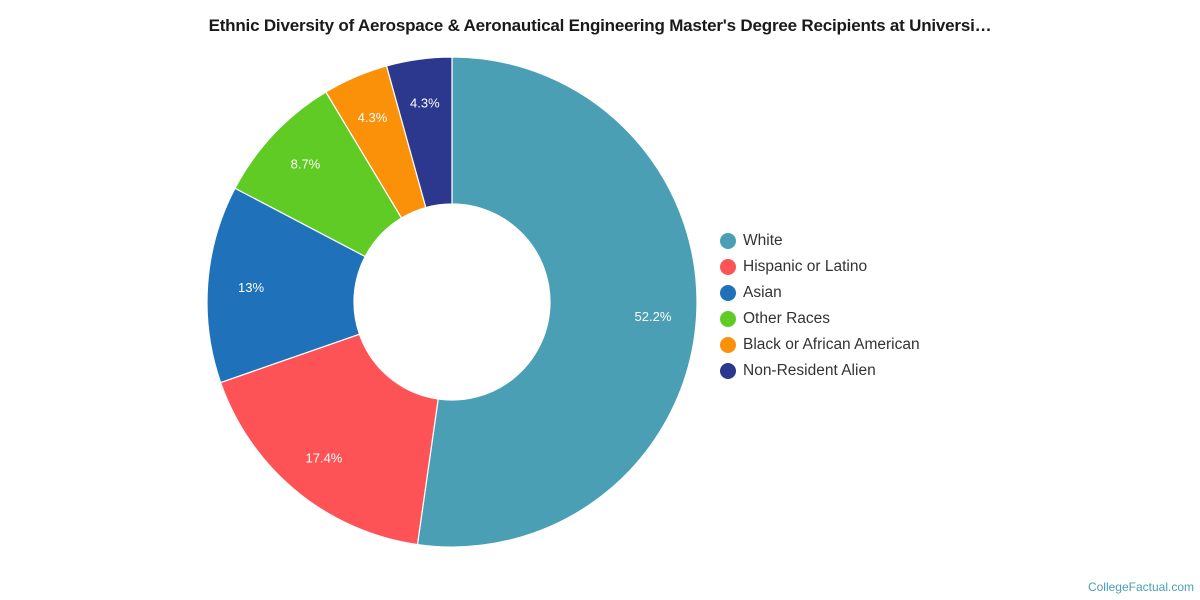  I want to click on credit-link: CollegeFactual.com, so click(1140, 587).